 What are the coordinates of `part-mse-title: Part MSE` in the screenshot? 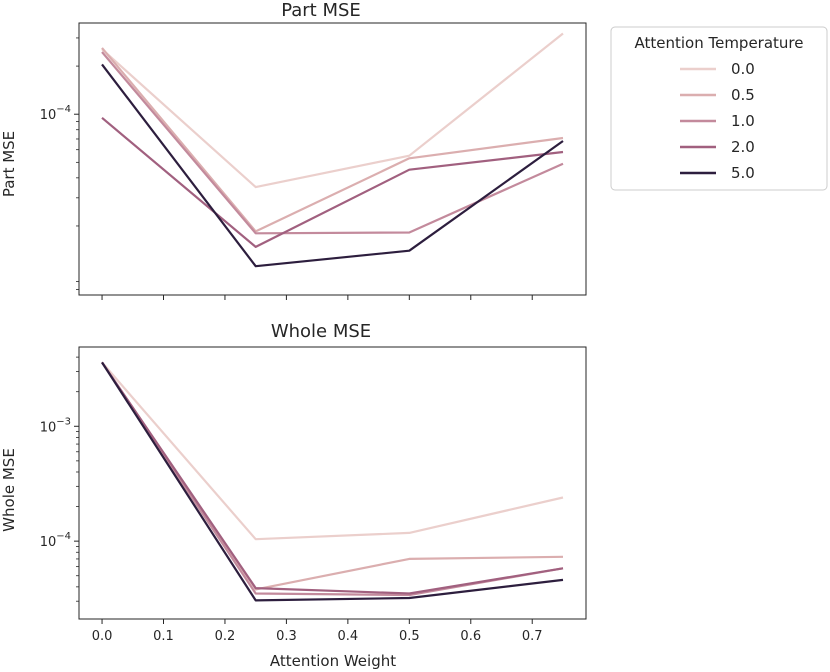 It's located at (321, 10).